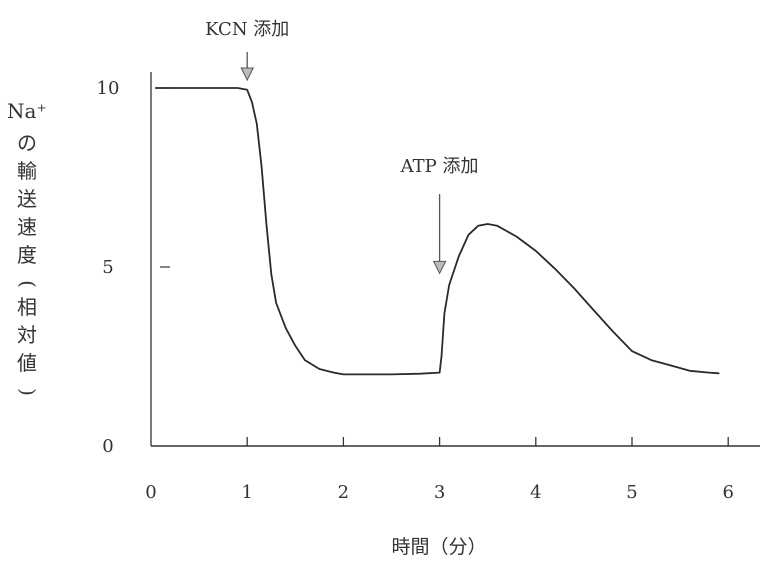  What do you see at coordinates (28, 392) in the screenshot?
I see `y-axis-label-char: )` at bounding box center [28, 392].